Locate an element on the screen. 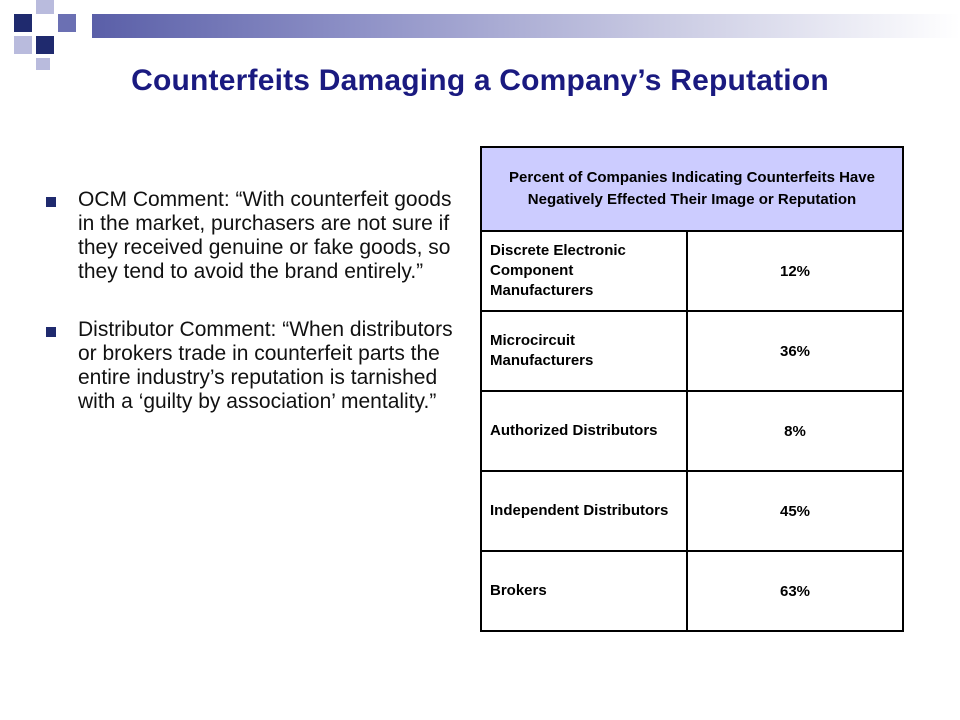 Image resolution: width=960 pixels, height=720 pixels. row-label: Independent Distributors is located at coordinates (584, 511).